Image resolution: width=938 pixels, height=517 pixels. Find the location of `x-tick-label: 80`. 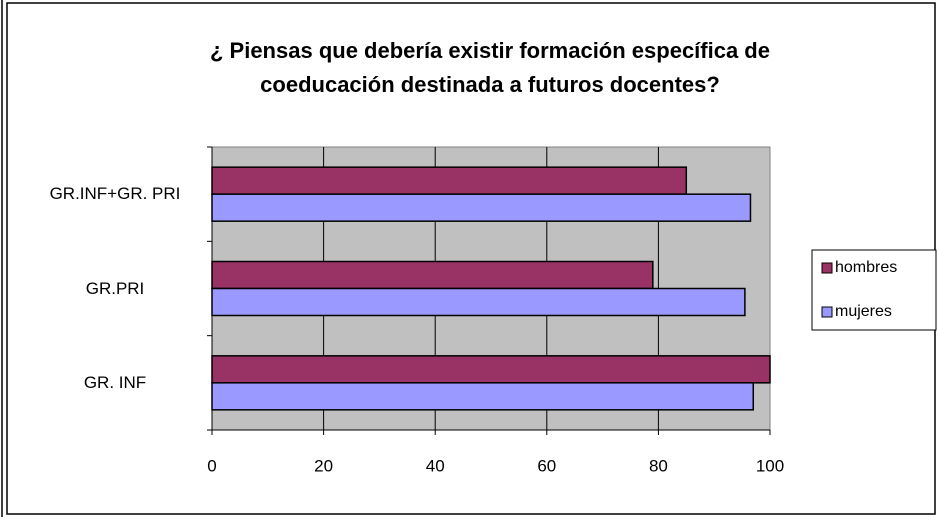

x-tick-label: 80 is located at coordinates (658, 465).